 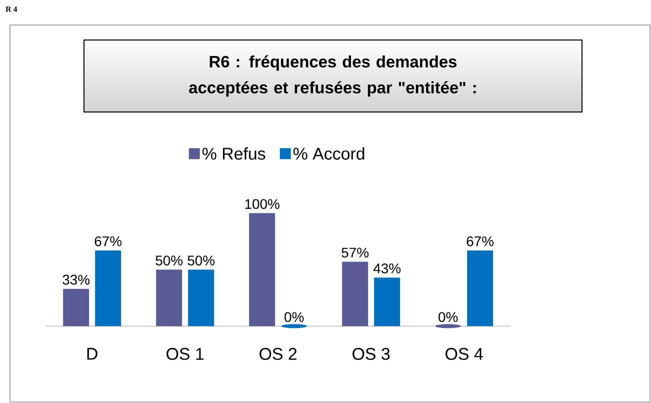 I want to click on data-label: 33%, so click(x=76, y=279).